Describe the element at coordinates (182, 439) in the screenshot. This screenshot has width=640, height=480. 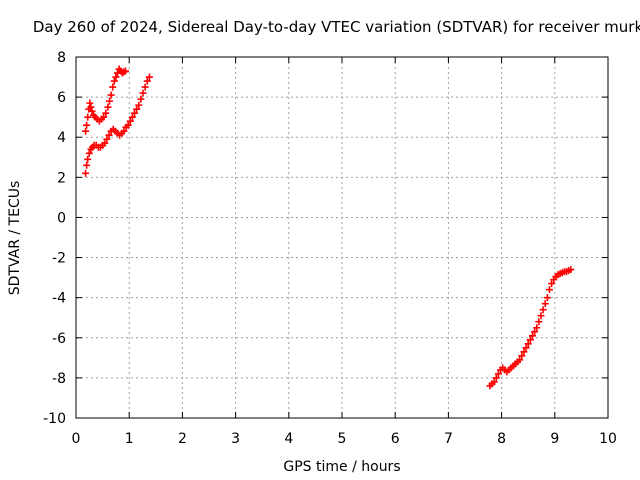
I see `x-tick-label: 2` at that location.